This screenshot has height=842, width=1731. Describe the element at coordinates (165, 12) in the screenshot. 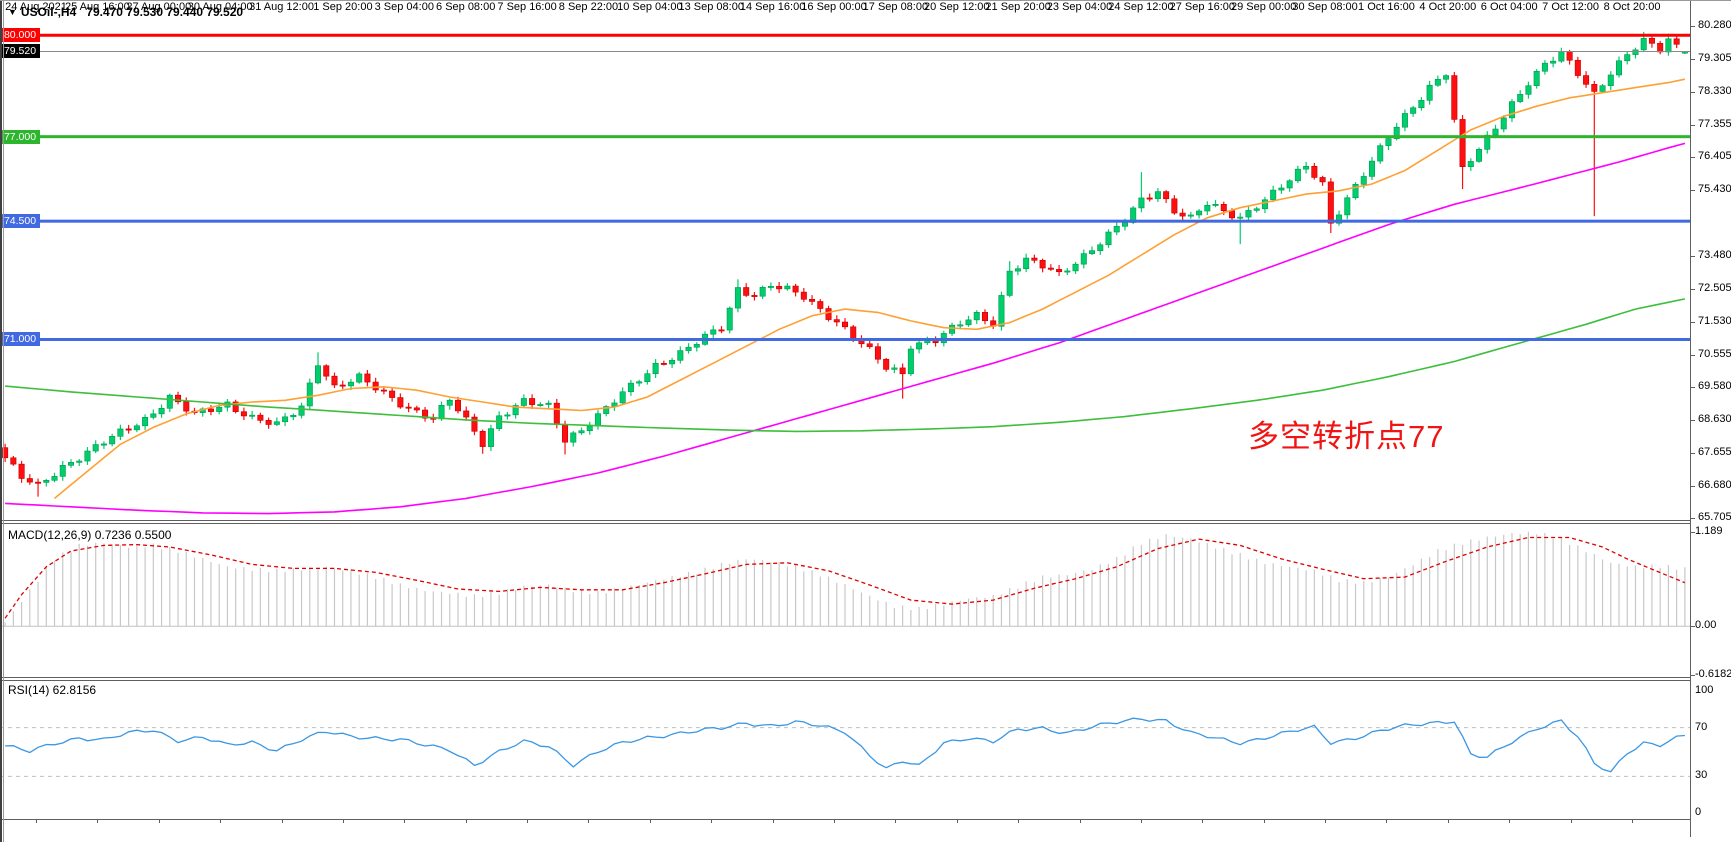

I see `ohlc-values: 79.470 79.530 79.440 79.520` at that location.